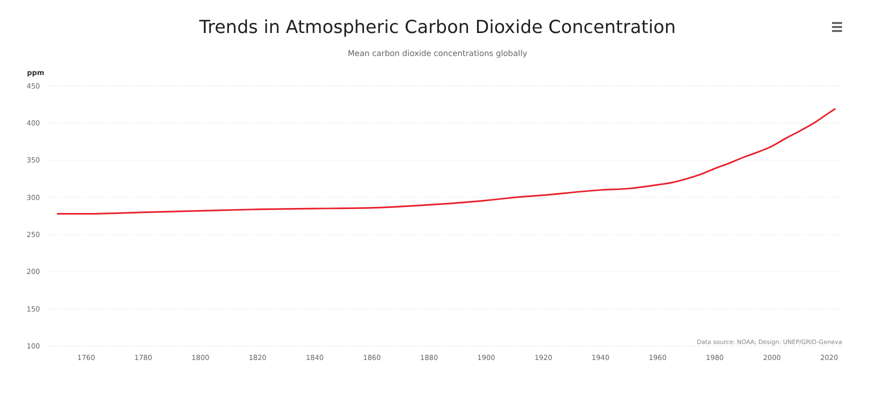  I want to click on chart-subtitle: Mean carbon dioxide concentrations globally, so click(438, 53).